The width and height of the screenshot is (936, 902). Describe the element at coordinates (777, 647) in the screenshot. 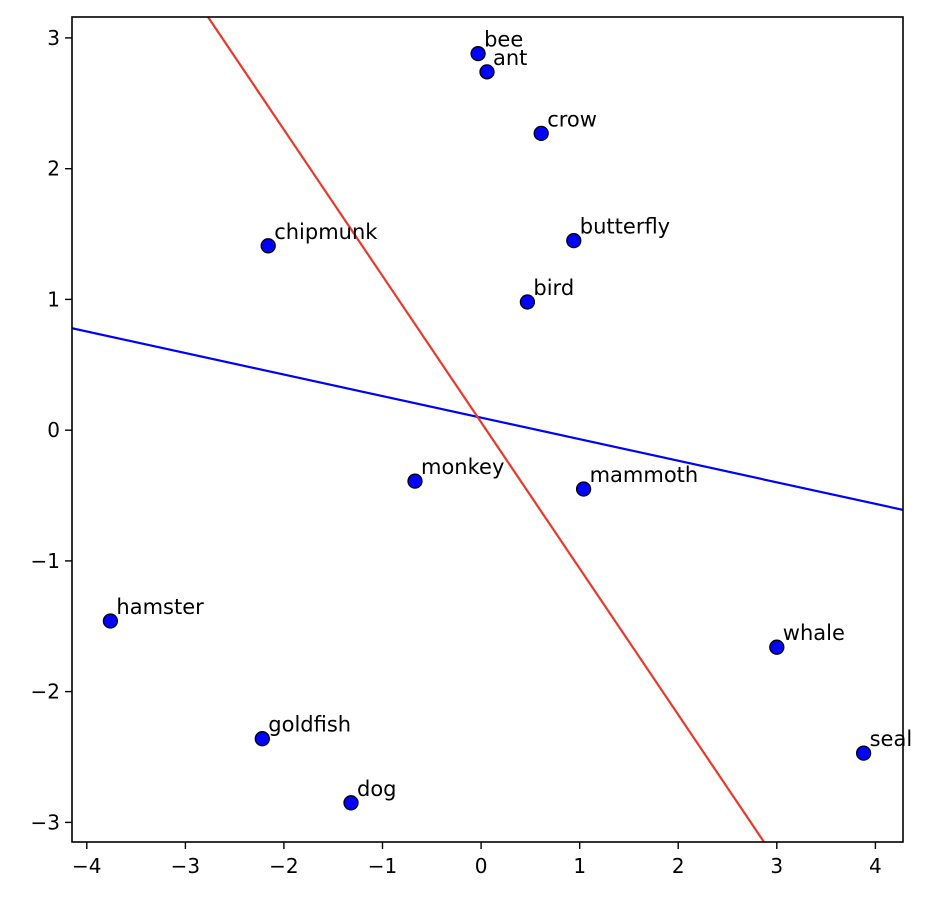

I see `point-whale` at that location.